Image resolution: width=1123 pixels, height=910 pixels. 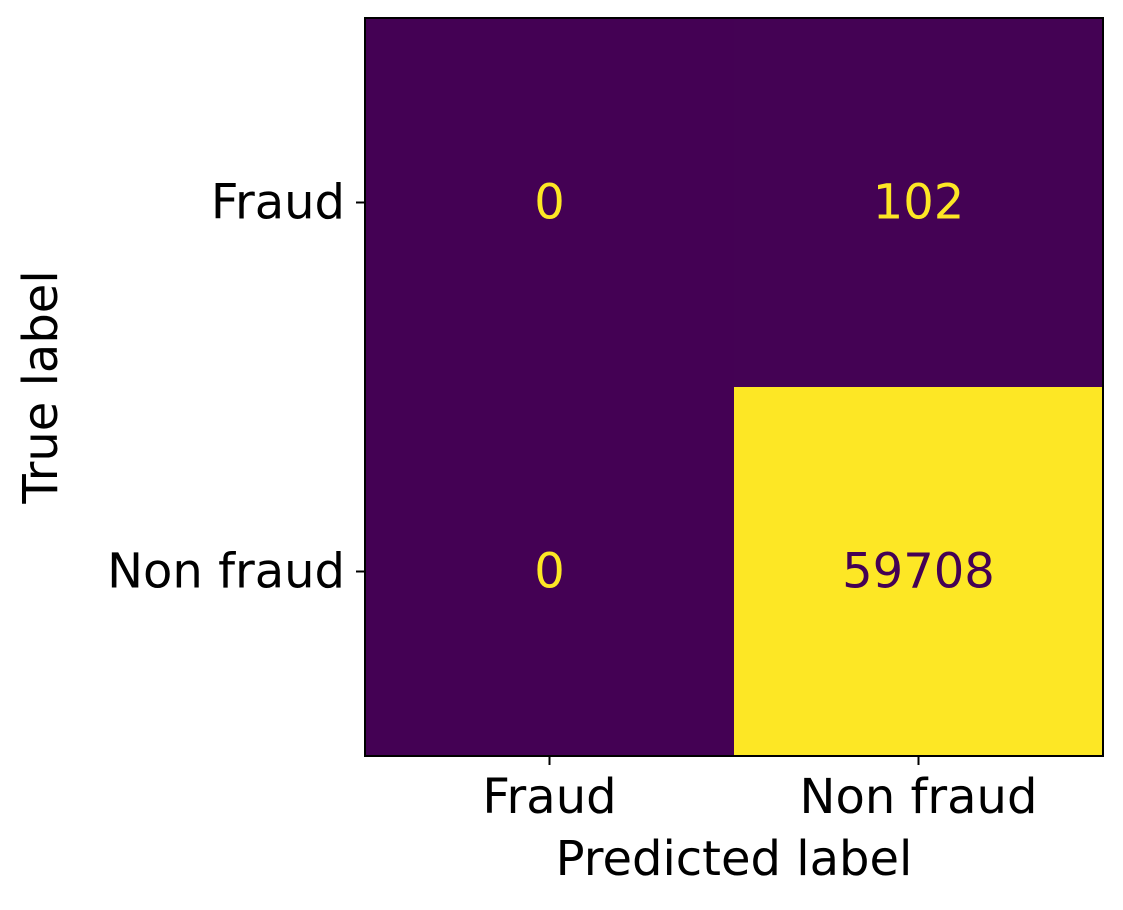 What do you see at coordinates (226, 572) in the screenshot?
I see `y-tick-label: Non fraud` at bounding box center [226, 572].